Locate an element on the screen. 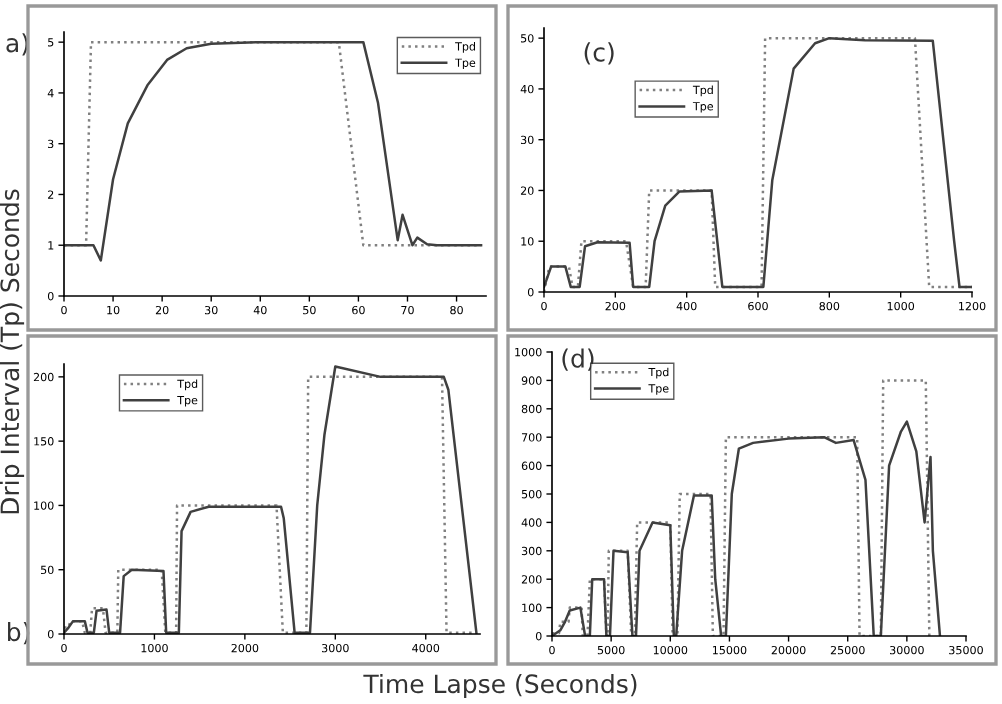 The height and width of the screenshot is (704, 1002). text: a) is located at coordinates (17, 44).